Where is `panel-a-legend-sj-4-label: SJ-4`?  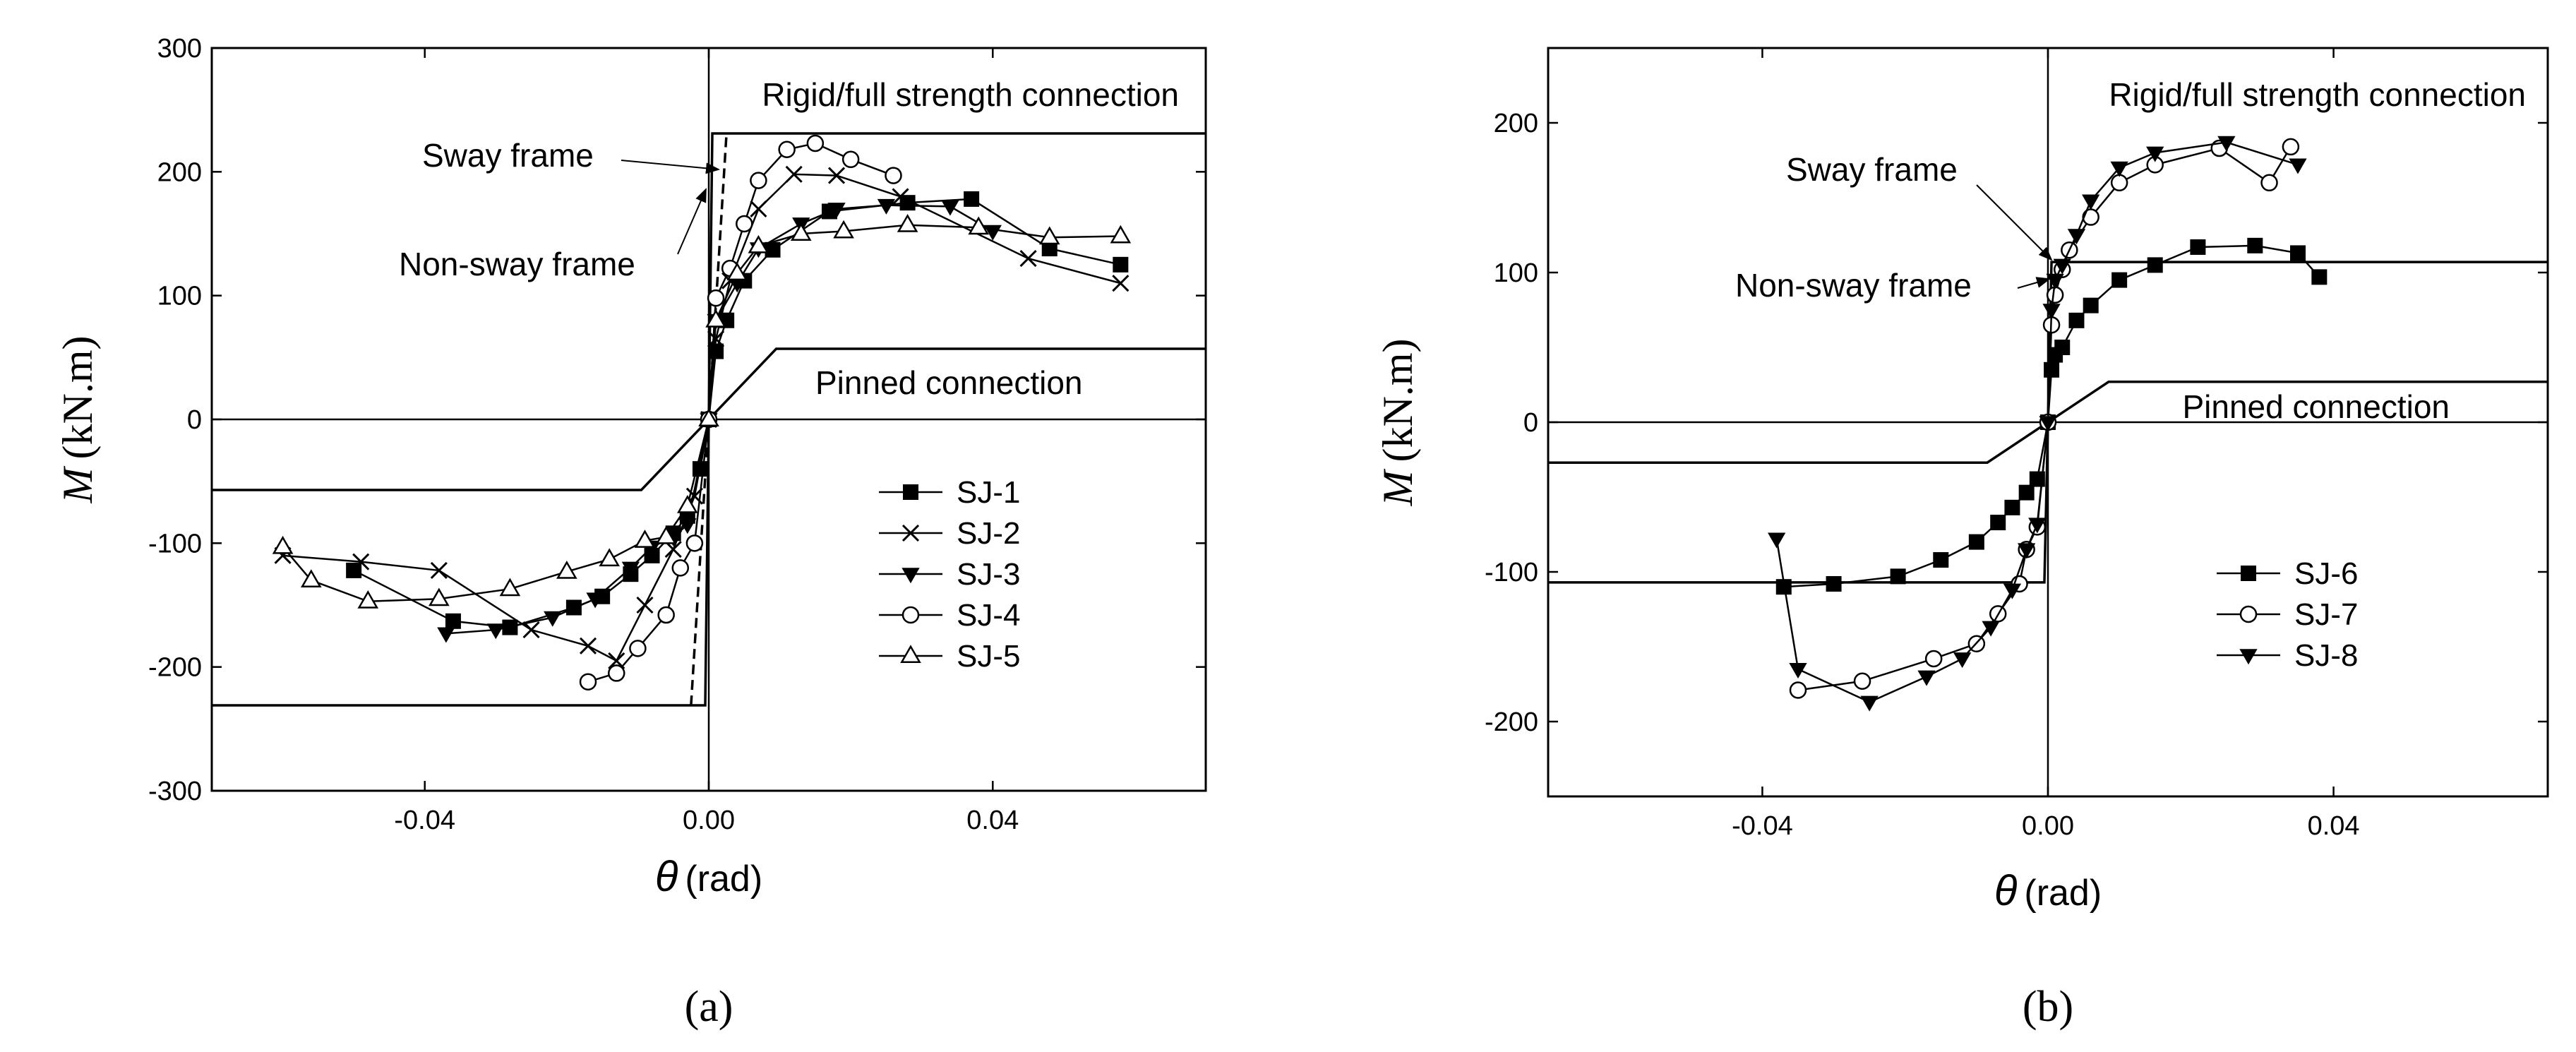
panel-a-legend-sj-4-label: SJ-4 is located at coordinates (988, 615).